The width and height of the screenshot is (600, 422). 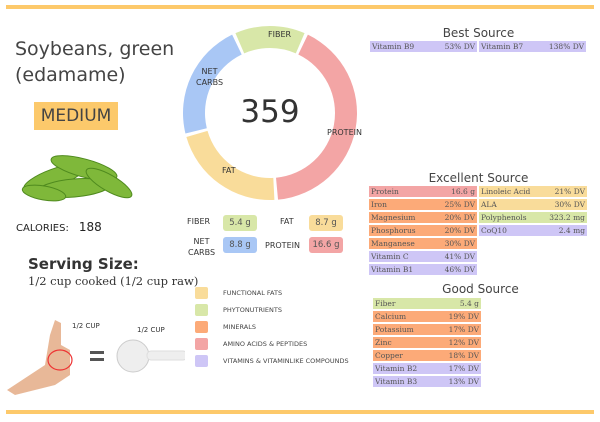 What do you see at coordinates (393, 243) in the screenshot?
I see `nutrient-name: Manganese` at bounding box center [393, 243].